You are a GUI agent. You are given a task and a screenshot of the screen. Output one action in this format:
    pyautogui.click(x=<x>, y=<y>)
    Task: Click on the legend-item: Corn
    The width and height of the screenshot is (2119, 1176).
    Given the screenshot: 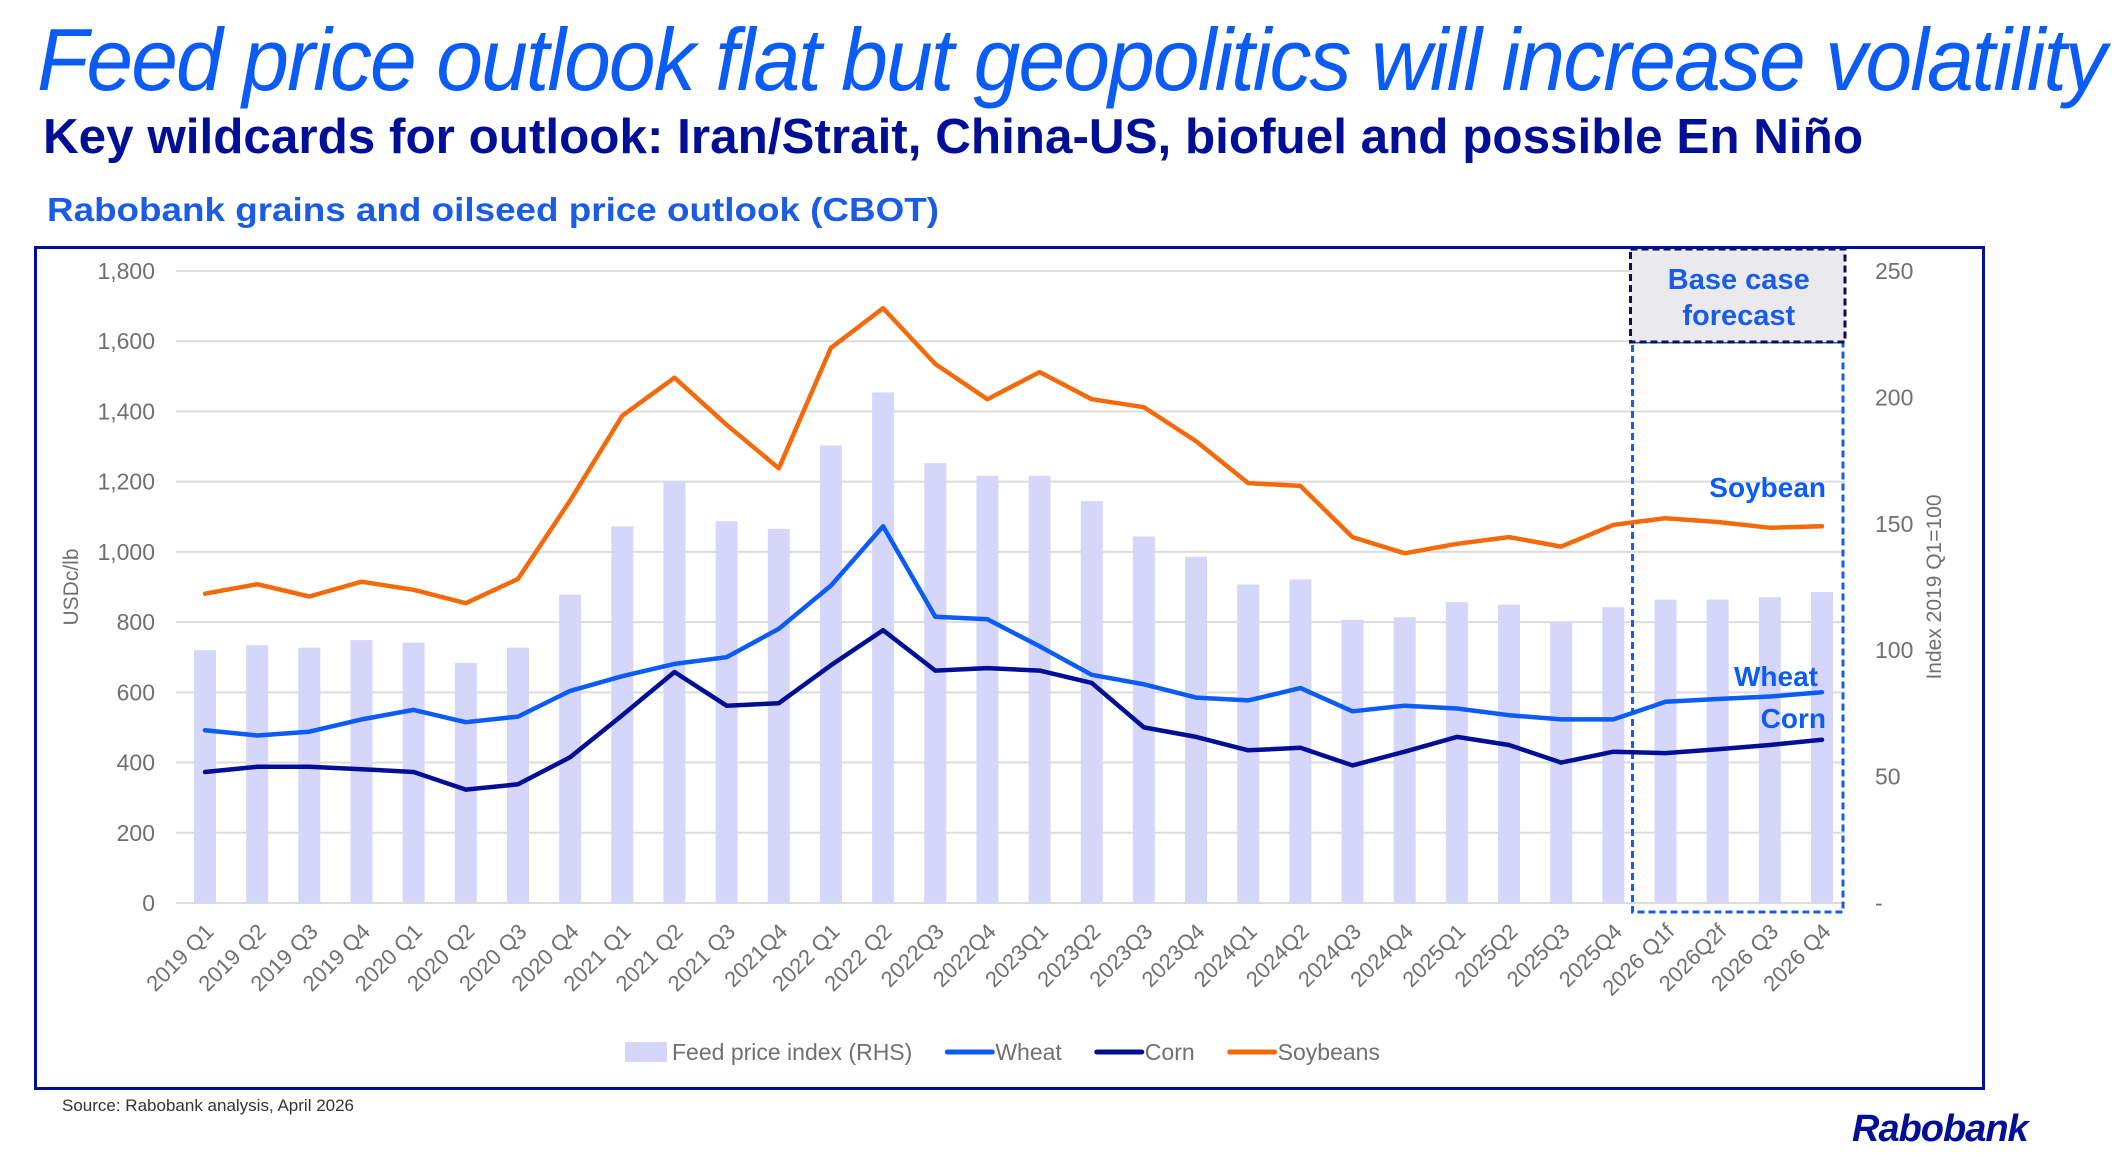 What is the action you would take?
    pyautogui.click(x=1144, y=1052)
    